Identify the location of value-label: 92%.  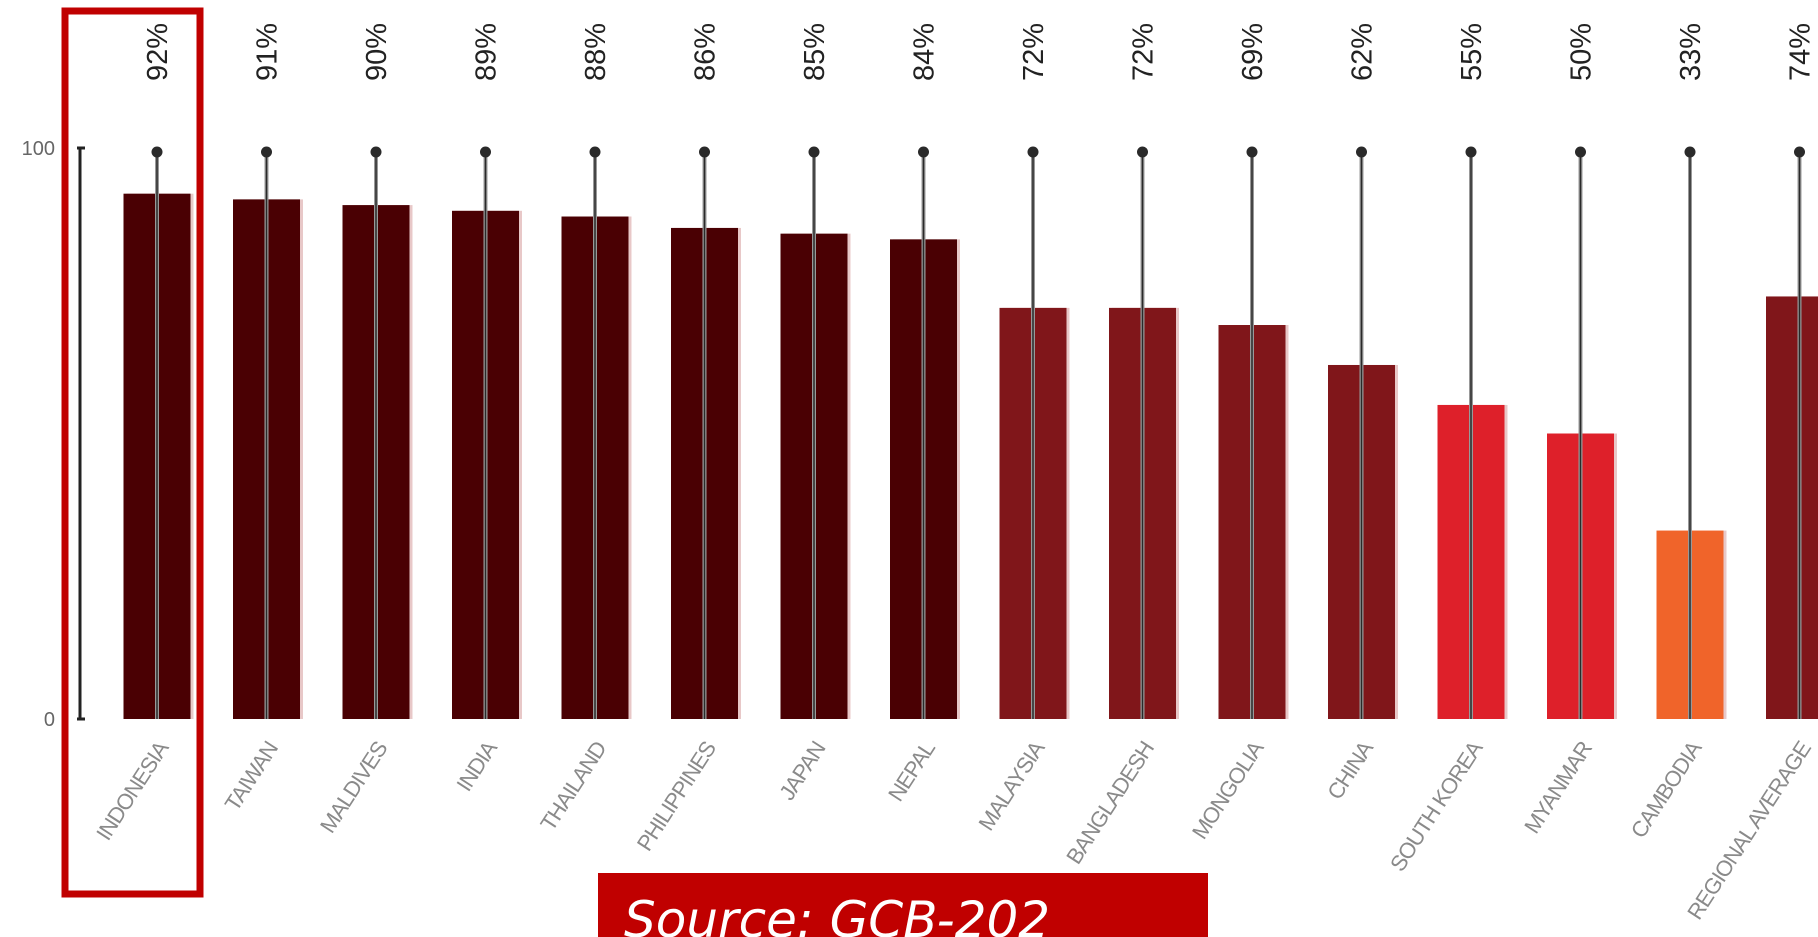
(158, 52).